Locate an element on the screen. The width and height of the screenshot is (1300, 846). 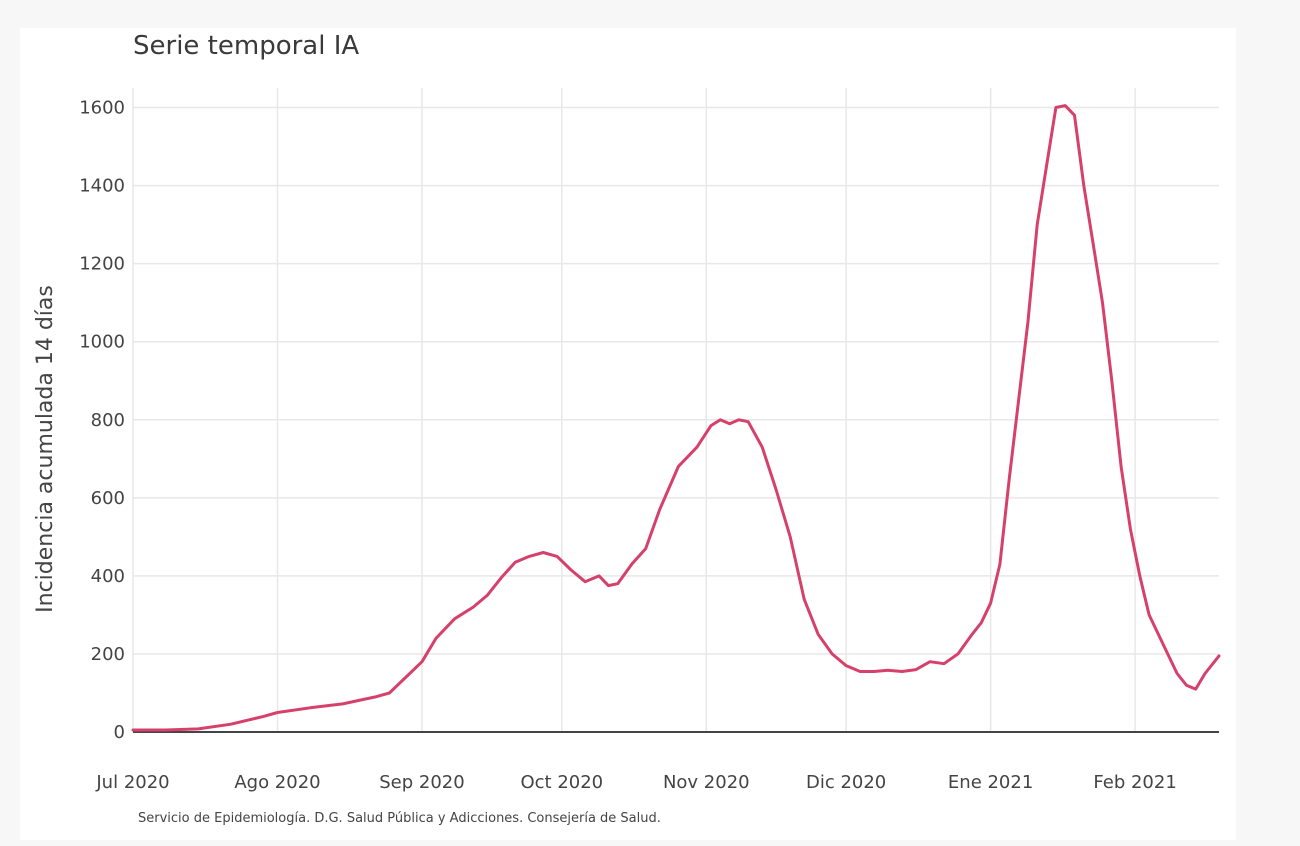
x-tick-label: Jul 2020 is located at coordinates (132, 782).